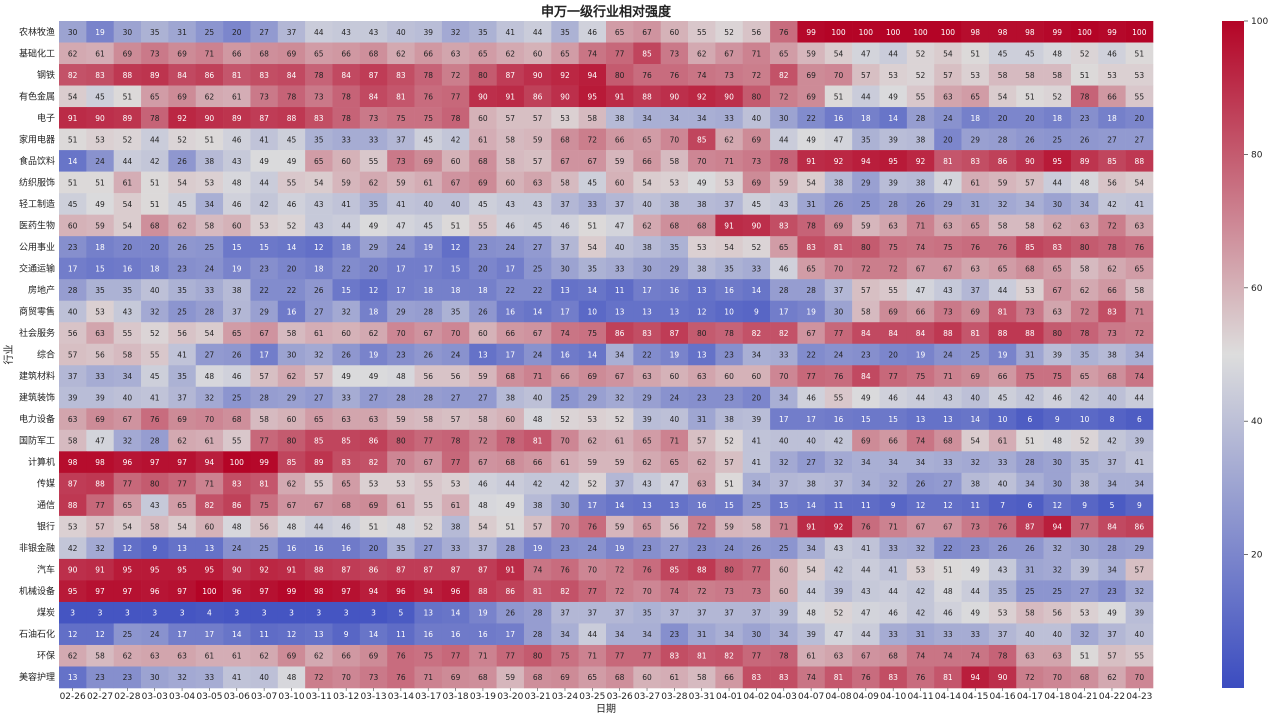 This screenshot has width=1280, height=718. Describe the element at coordinates (128, 548) in the screenshot. I see `cell-value-label: 12` at that location.